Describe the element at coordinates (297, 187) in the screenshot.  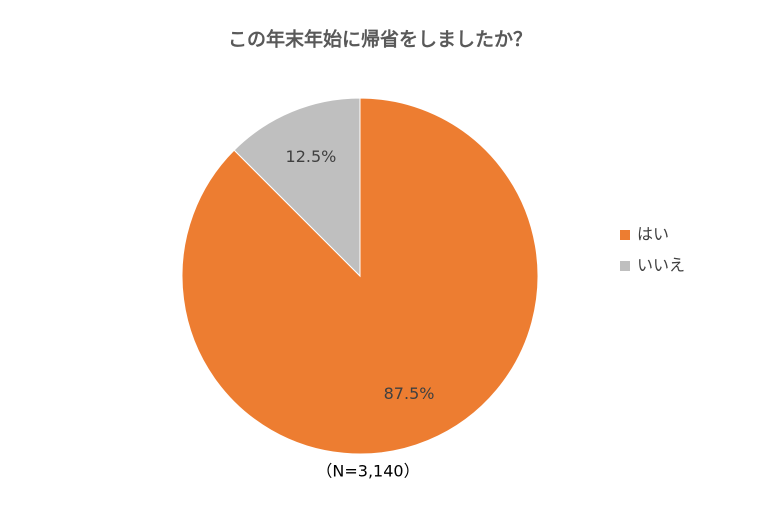
I see `pie-slice` at that location.